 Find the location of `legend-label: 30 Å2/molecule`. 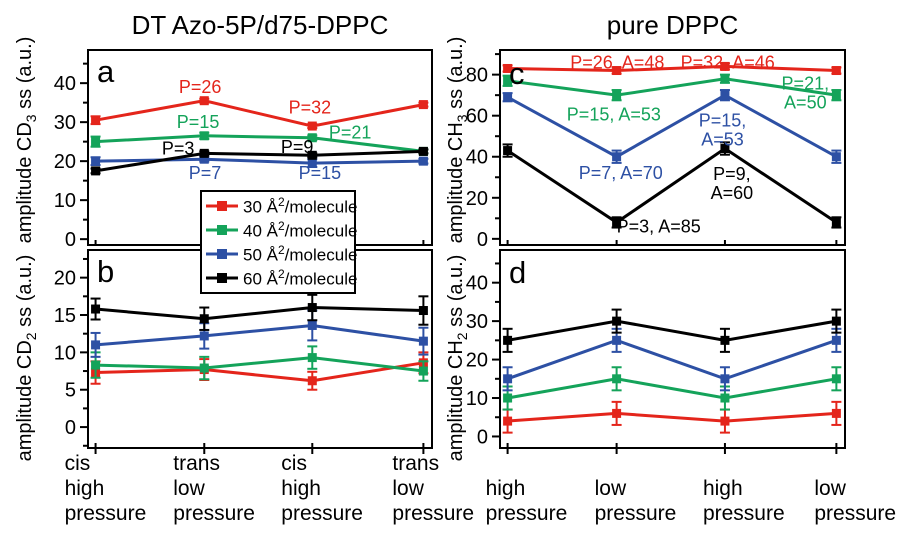

legend-label: 30 Å2/molecule is located at coordinates (300, 205).